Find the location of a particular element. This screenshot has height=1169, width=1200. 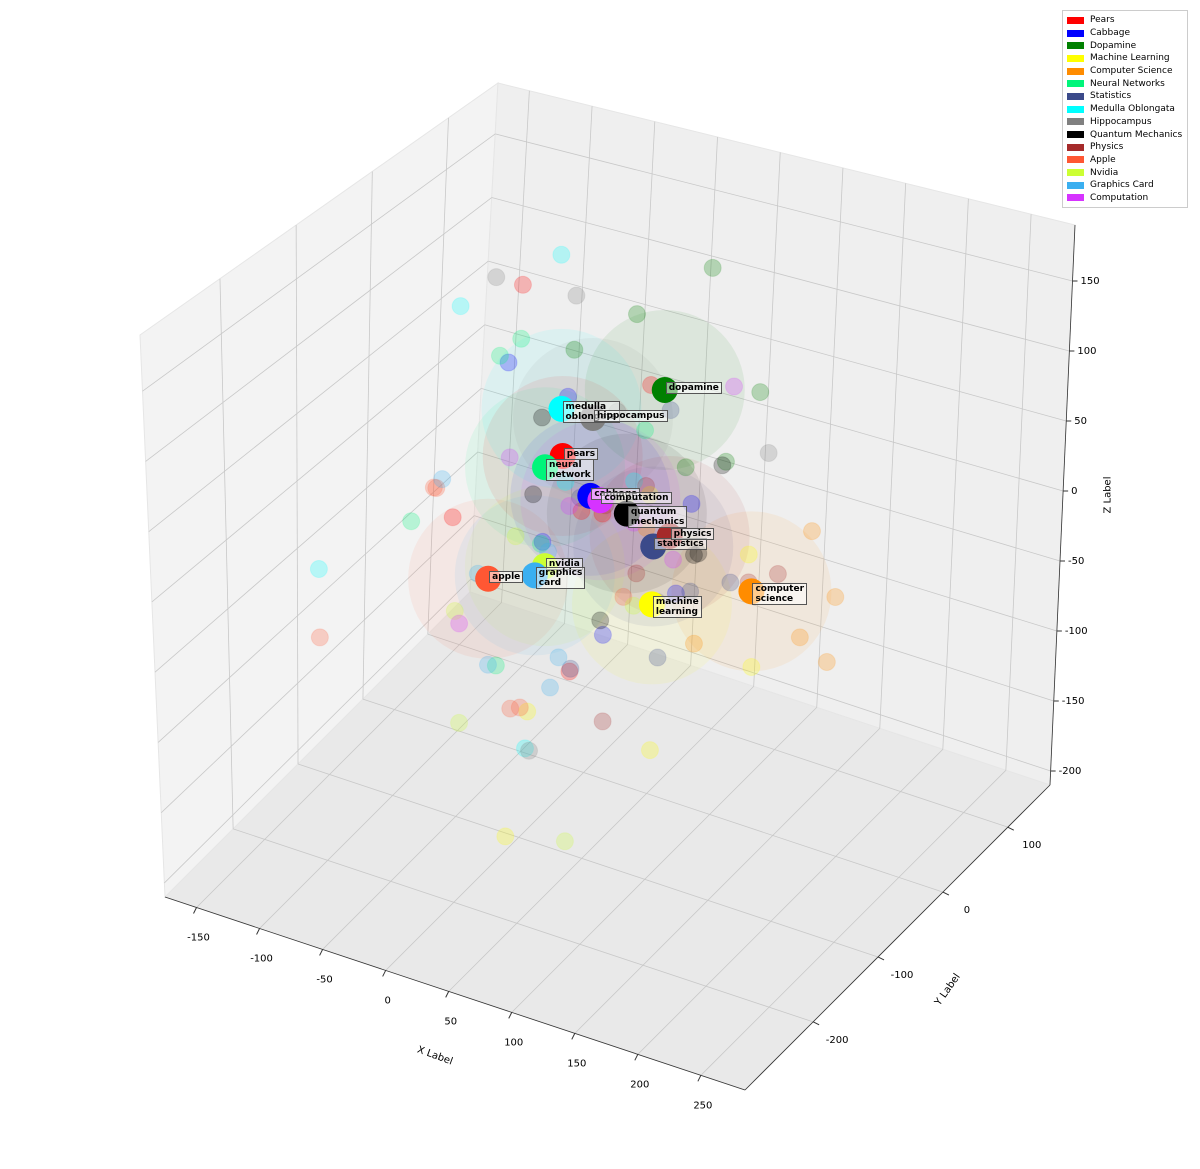

z-tick-label: 50 is located at coordinates (1080, 421).